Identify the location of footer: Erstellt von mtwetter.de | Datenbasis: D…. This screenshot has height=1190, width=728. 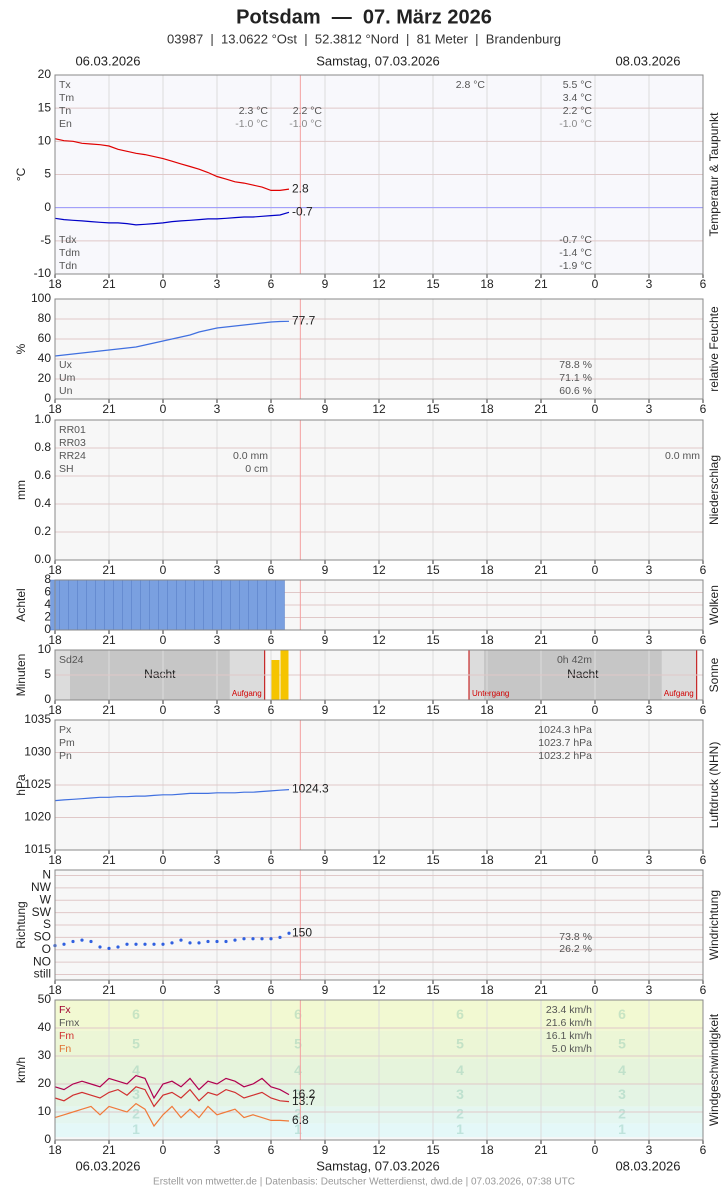
(364, 1182).